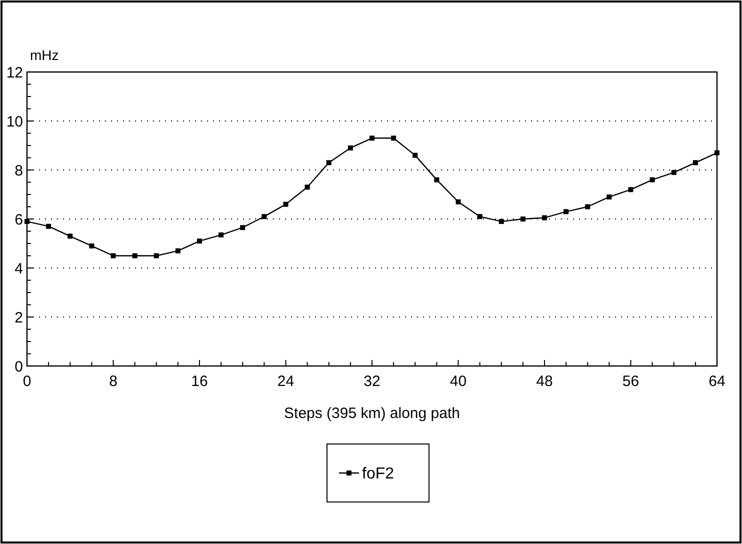 Image resolution: width=742 pixels, height=544 pixels. I want to click on x-tick-label: 56, so click(631, 381).